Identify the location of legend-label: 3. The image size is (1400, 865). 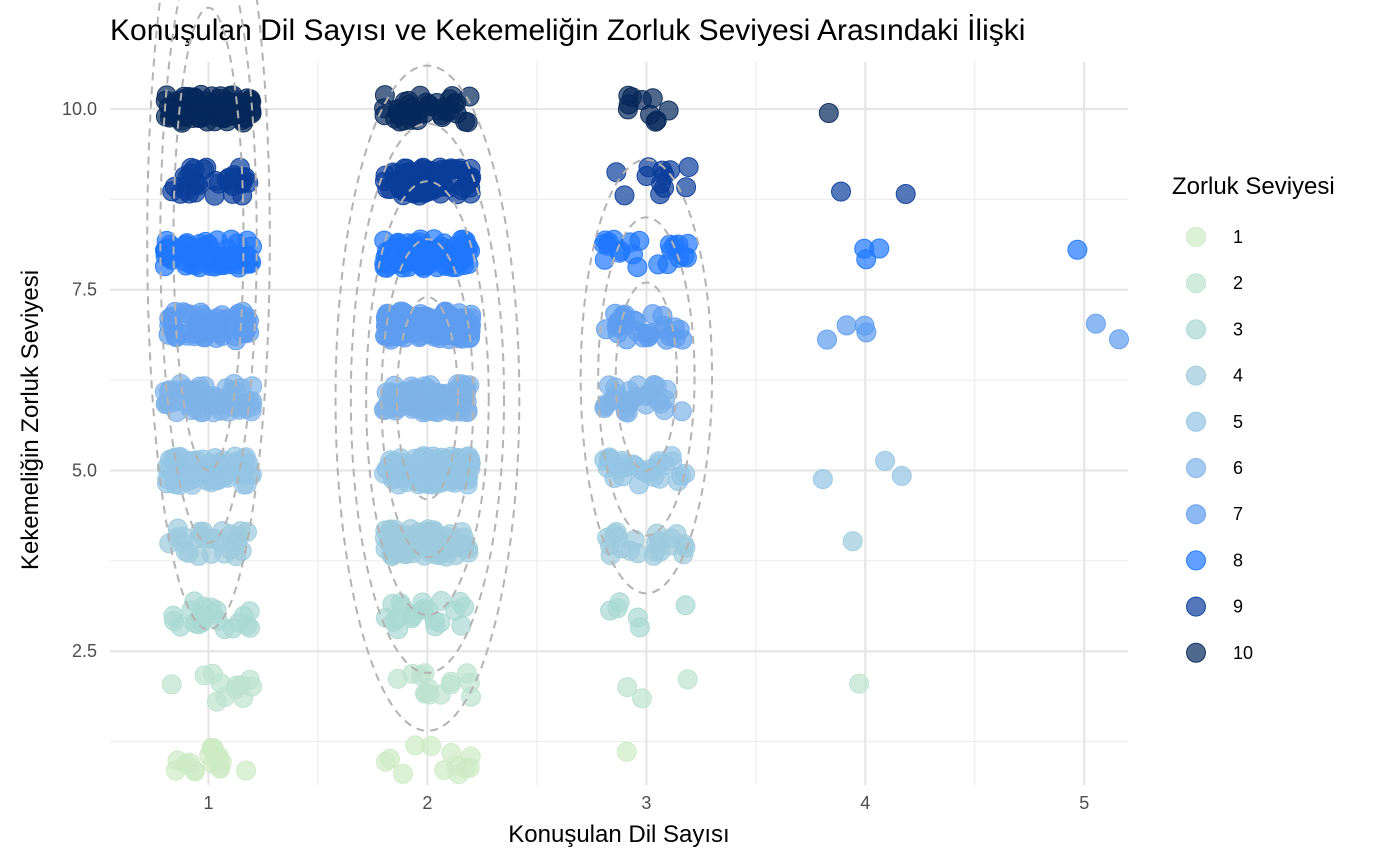
(1238, 329).